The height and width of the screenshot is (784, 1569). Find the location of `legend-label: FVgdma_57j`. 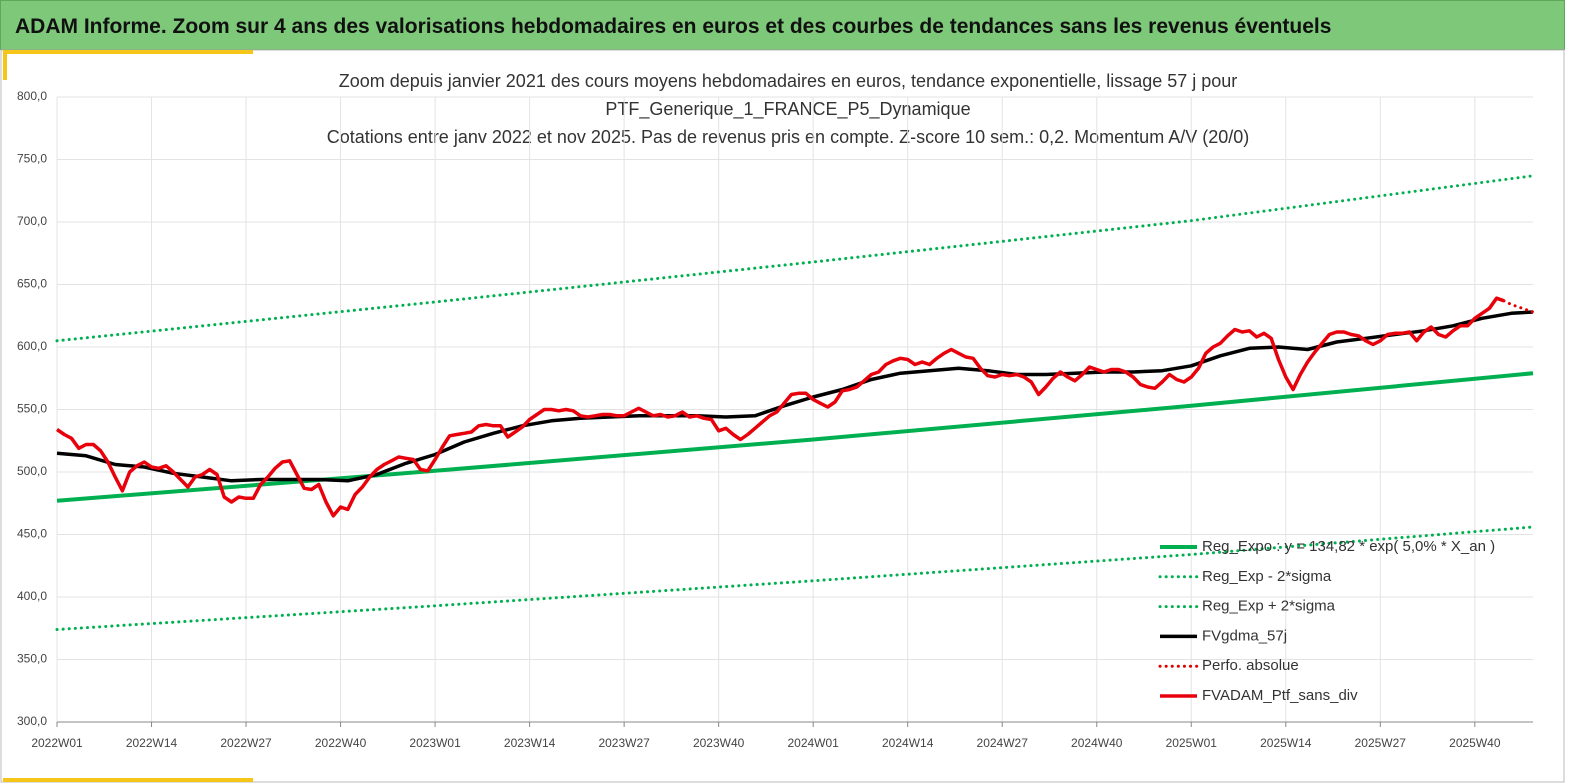

legend-label: FVgdma_57j is located at coordinates (1244, 635).